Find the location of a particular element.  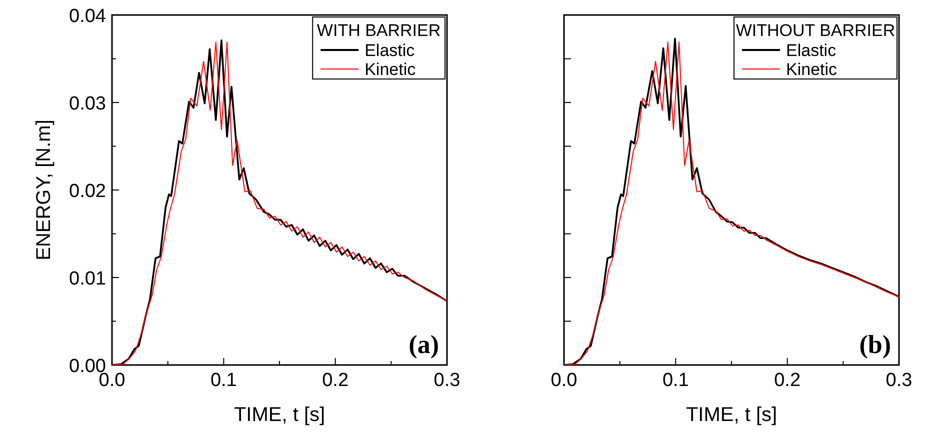

legend-title: WITHOUT BARRIER is located at coordinates (816, 30).